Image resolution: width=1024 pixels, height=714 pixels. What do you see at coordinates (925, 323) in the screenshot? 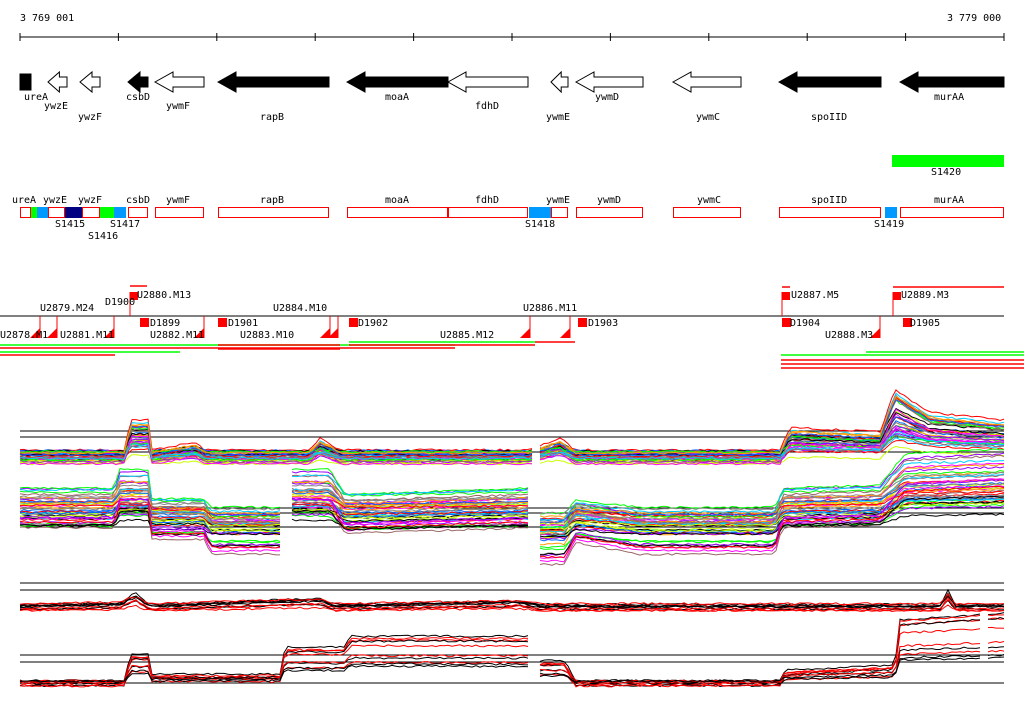
I see `marker-label: D1905` at bounding box center [925, 323].